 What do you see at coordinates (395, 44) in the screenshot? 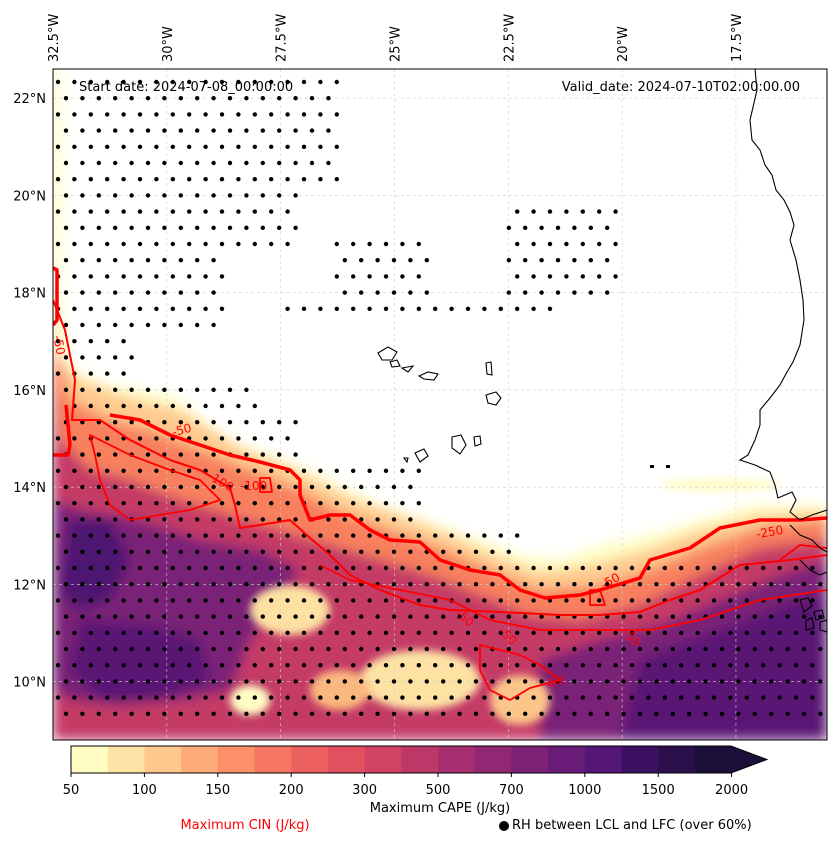
I see `longitude-tick-label: 25°W` at bounding box center [395, 44].